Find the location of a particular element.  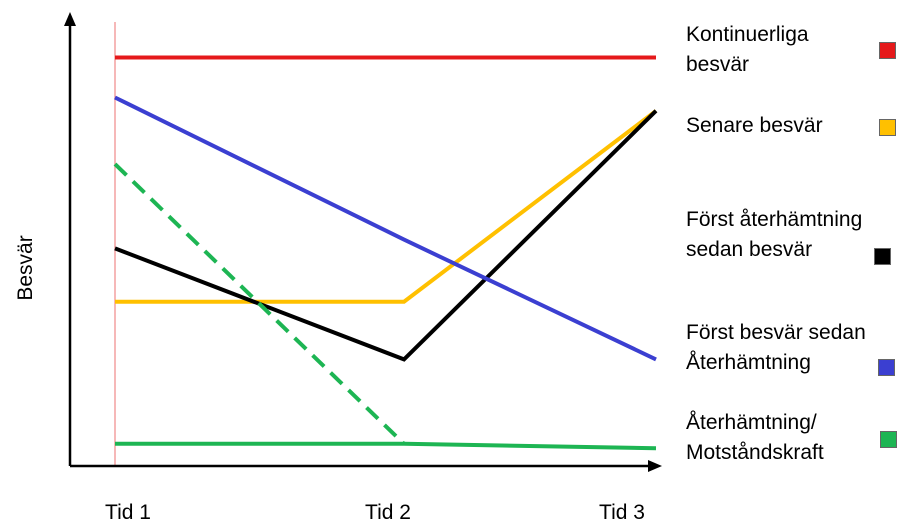

x-tick-label: Tid 2 is located at coordinates (388, 512).